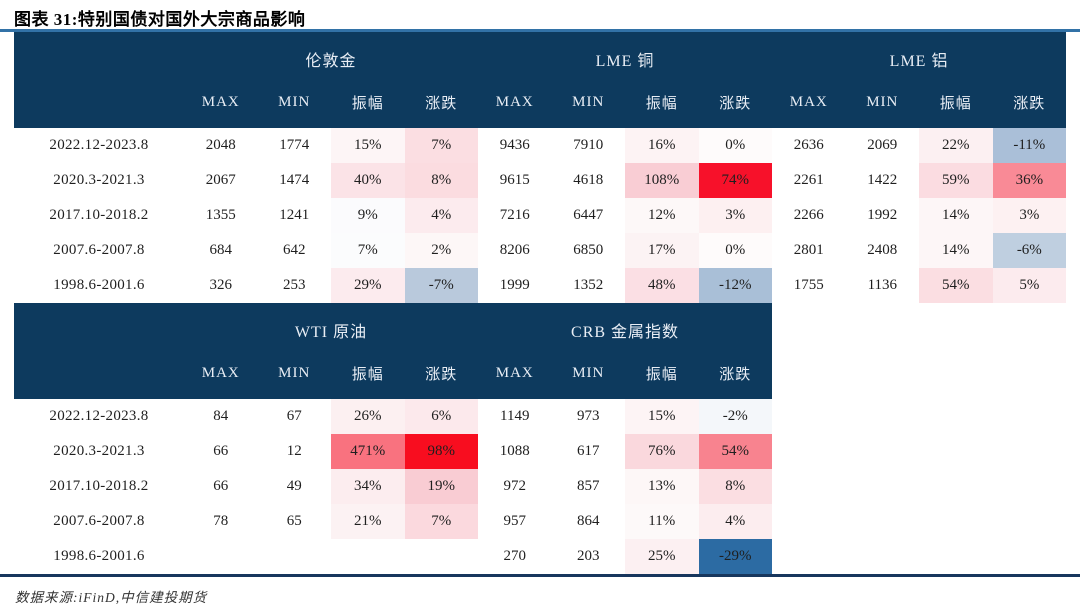 Image resolution: width=1080 pixels, height=611 pixels. I want to click on change-cell: 5%, so click(1029, 285).